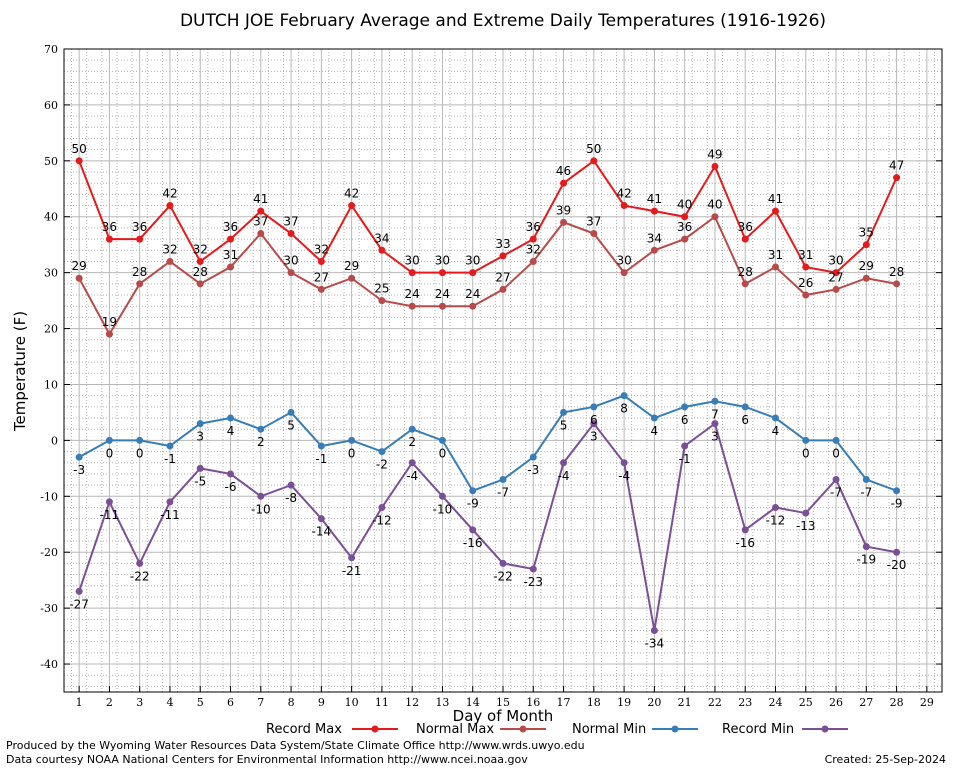 The image size is (954, 768). What do you see at coordinates (885, 759) in the screenshot?
I see `footer-created-date: Created: 25-Sep-2024` at bounding box center [885, 759].